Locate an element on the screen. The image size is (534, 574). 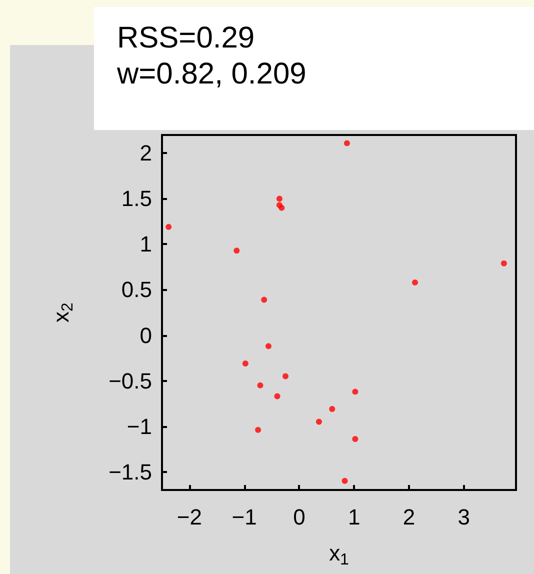
y-tick-label: 2 is located at coordinates (146, 153).